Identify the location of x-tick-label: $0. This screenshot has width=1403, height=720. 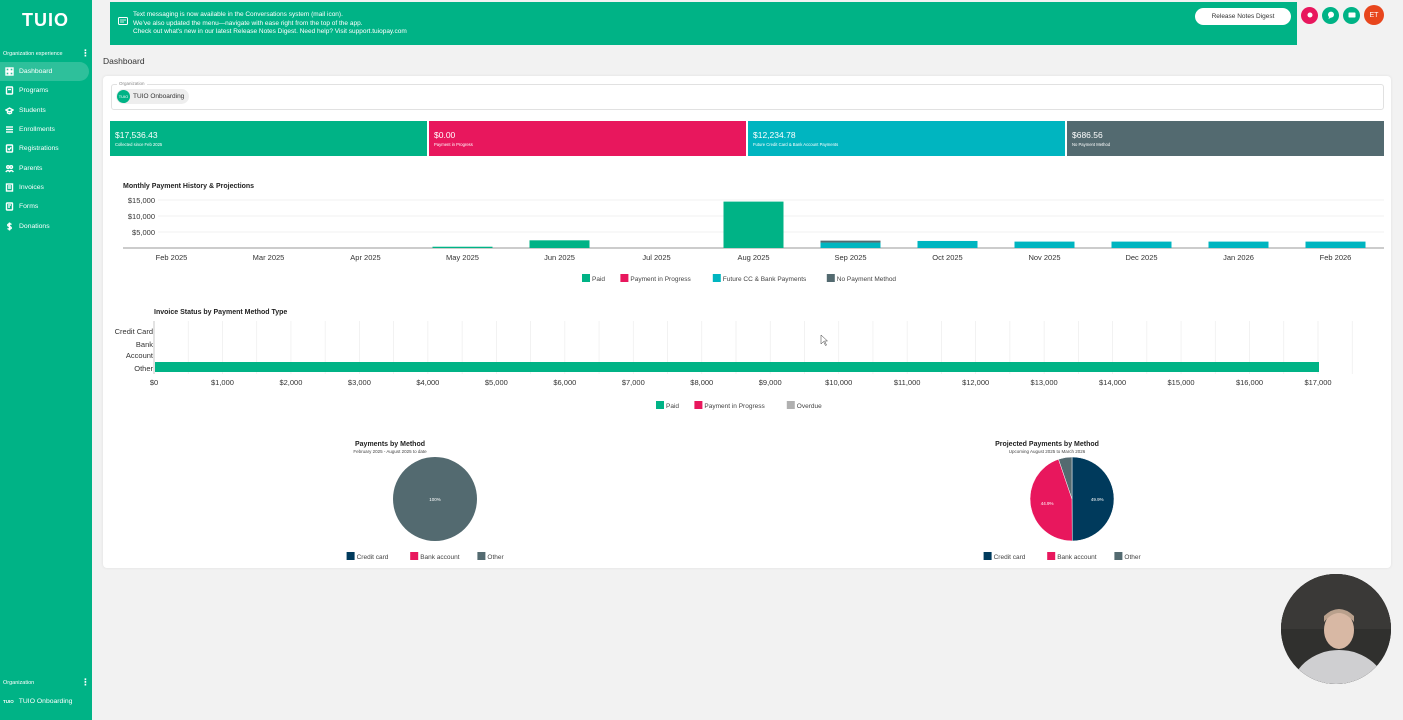
(154, 382).